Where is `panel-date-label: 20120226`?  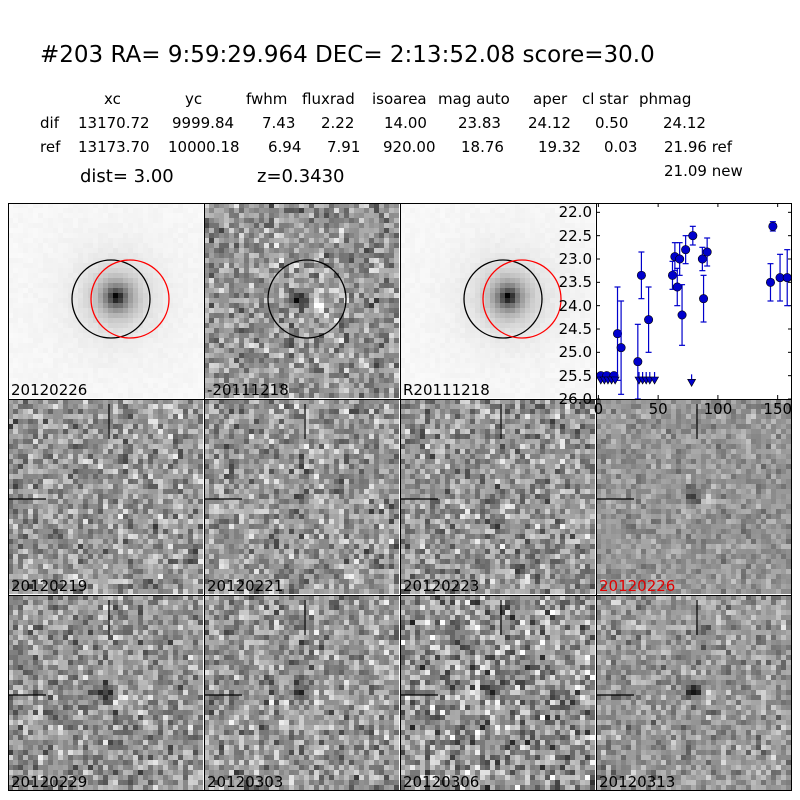
panel-date-label: 20120226 is located at coordinates (637, 585).